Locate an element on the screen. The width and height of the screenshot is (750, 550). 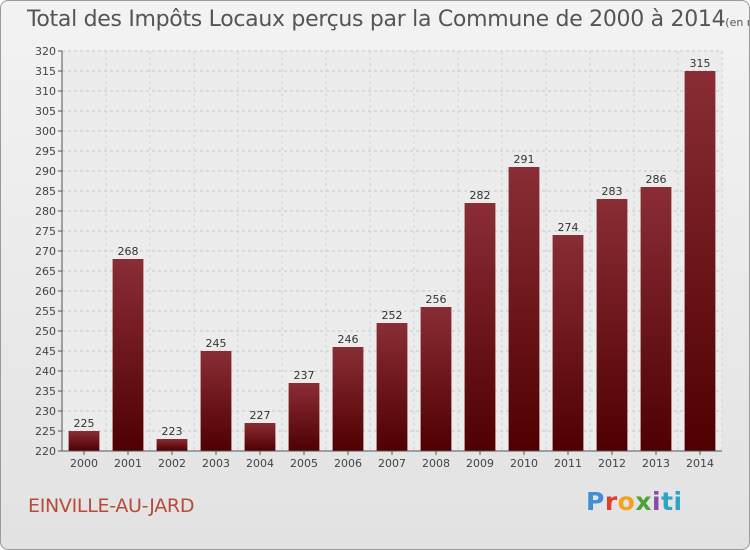
data-label: 274 is located at coordinates (568, 227).